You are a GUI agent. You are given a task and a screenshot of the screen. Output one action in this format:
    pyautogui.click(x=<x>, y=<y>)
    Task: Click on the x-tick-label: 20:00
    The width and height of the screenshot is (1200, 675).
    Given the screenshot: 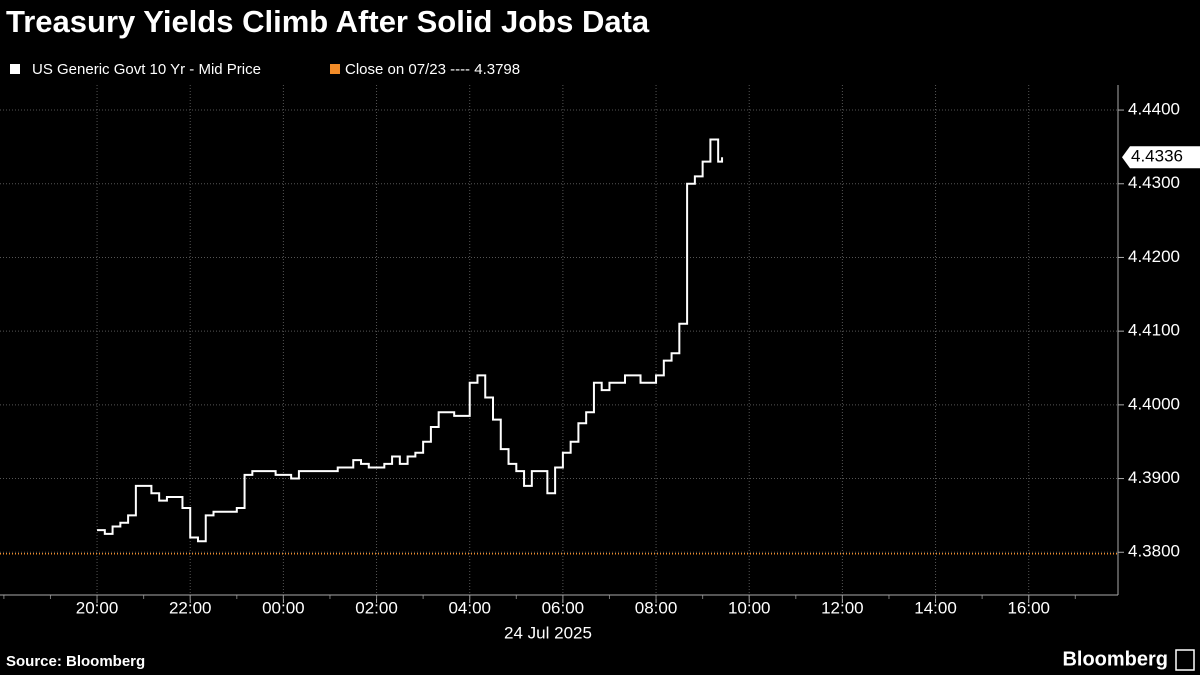 What is the action you would take?
    pyautogui.click(x=97, y=607)
    